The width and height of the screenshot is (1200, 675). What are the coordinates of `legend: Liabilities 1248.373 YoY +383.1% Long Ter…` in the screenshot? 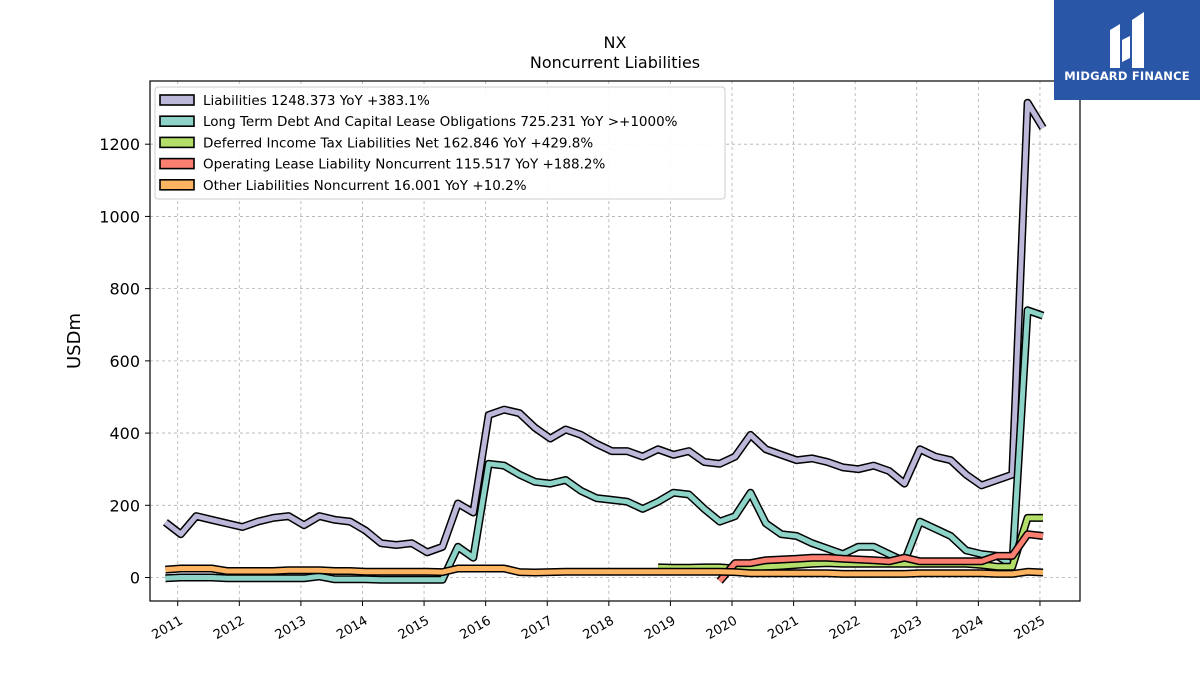 It's located at (440, 143).